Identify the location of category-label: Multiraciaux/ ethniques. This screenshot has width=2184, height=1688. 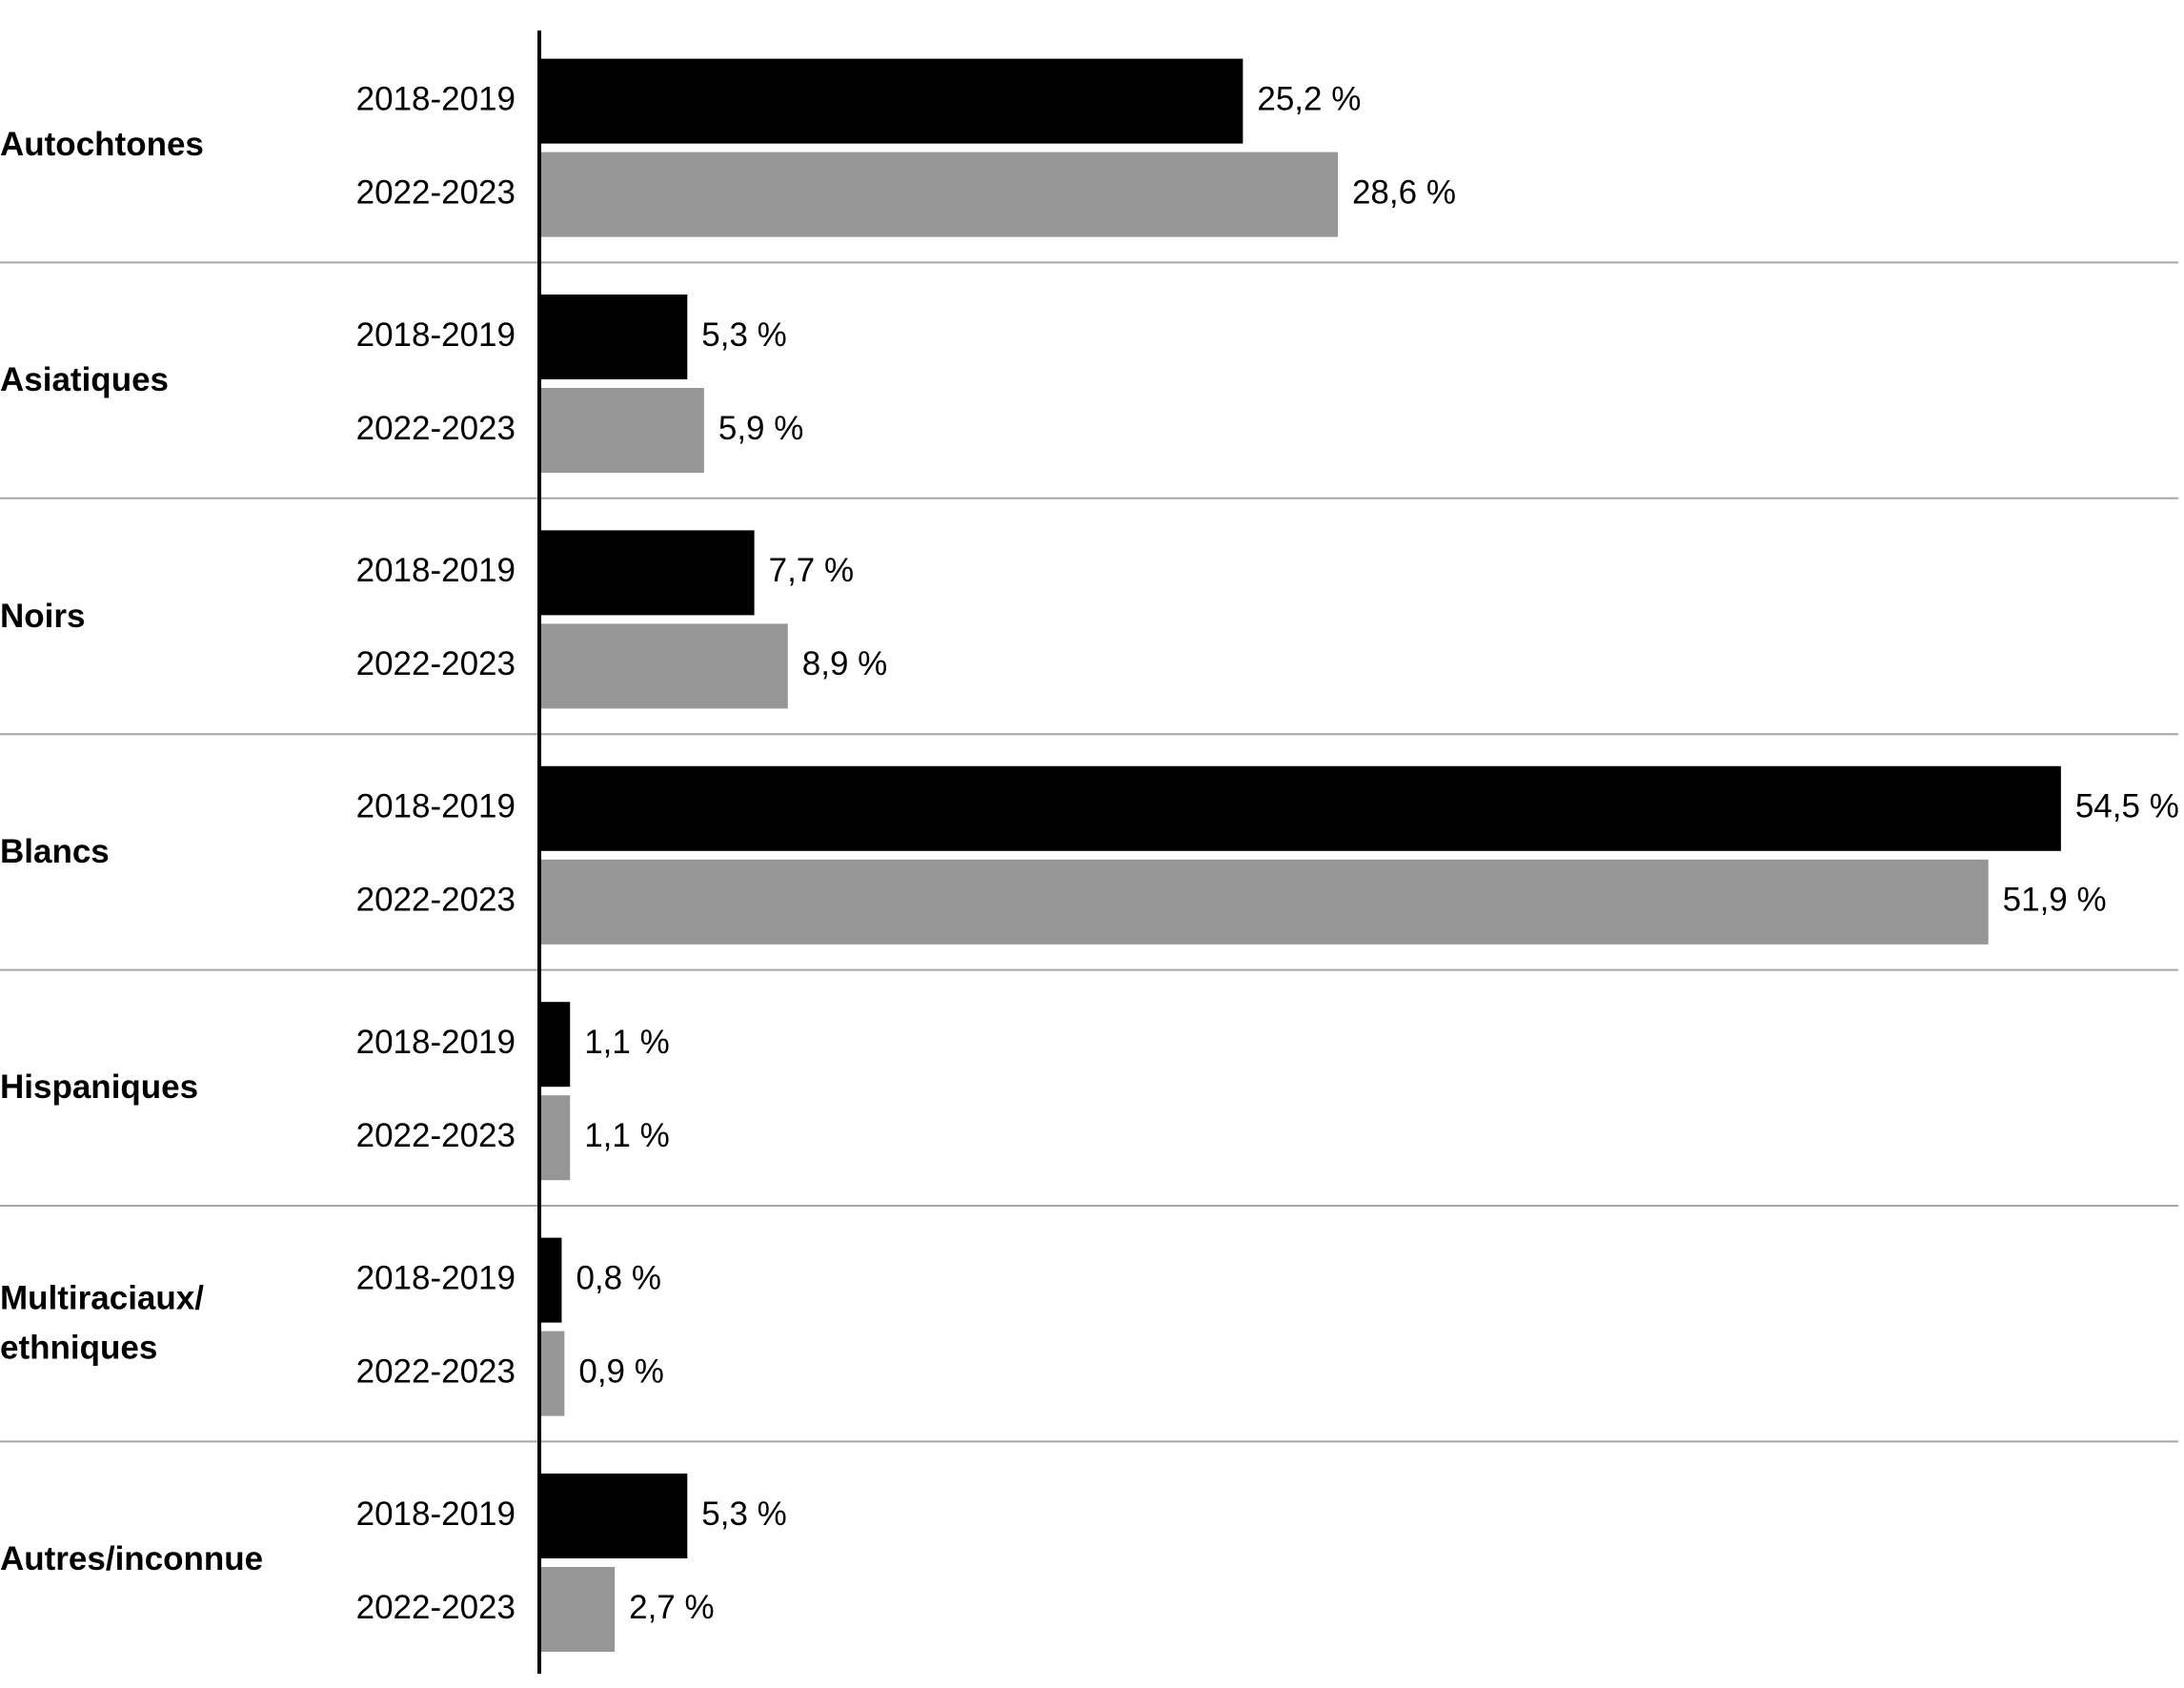
(102, 1323).